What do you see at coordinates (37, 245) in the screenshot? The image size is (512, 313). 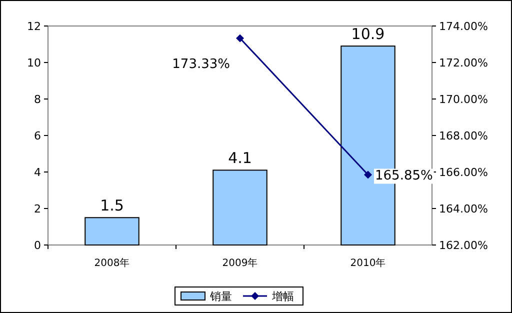 I see `y-tick-label: 0` at bounding box center [37, 245].